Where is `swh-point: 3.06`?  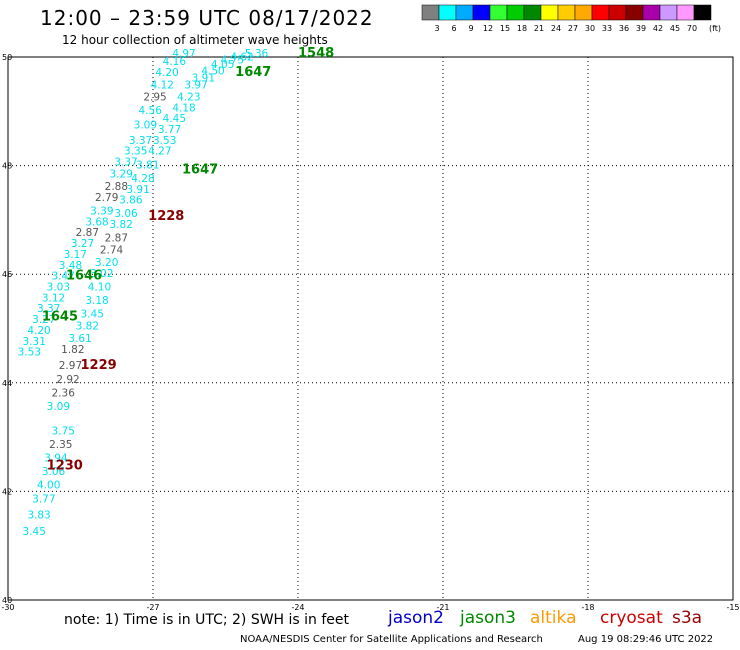
swh-point: 3.06 is located at coordinates (126, 214).